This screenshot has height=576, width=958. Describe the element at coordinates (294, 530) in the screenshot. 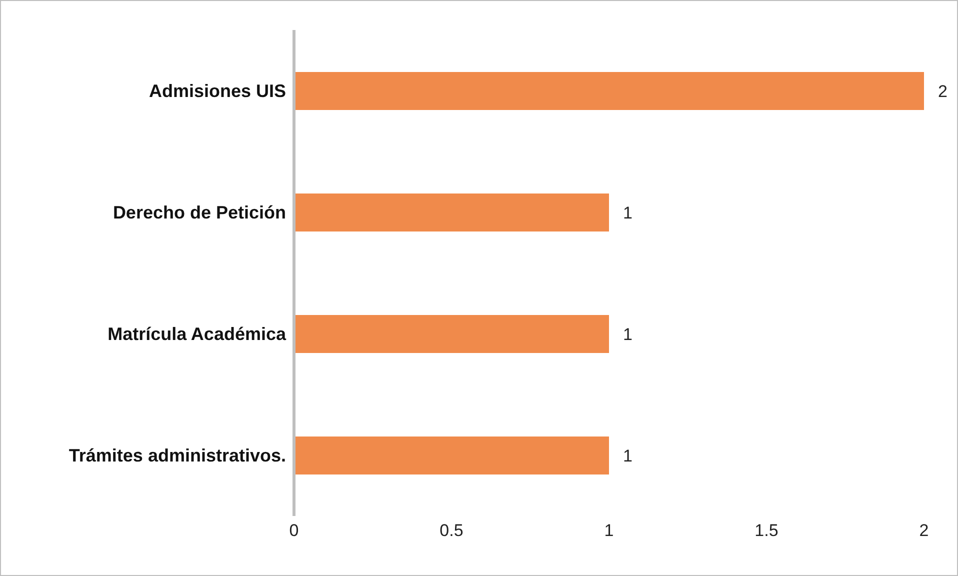

I see `x-tick-label: 0` at that location.